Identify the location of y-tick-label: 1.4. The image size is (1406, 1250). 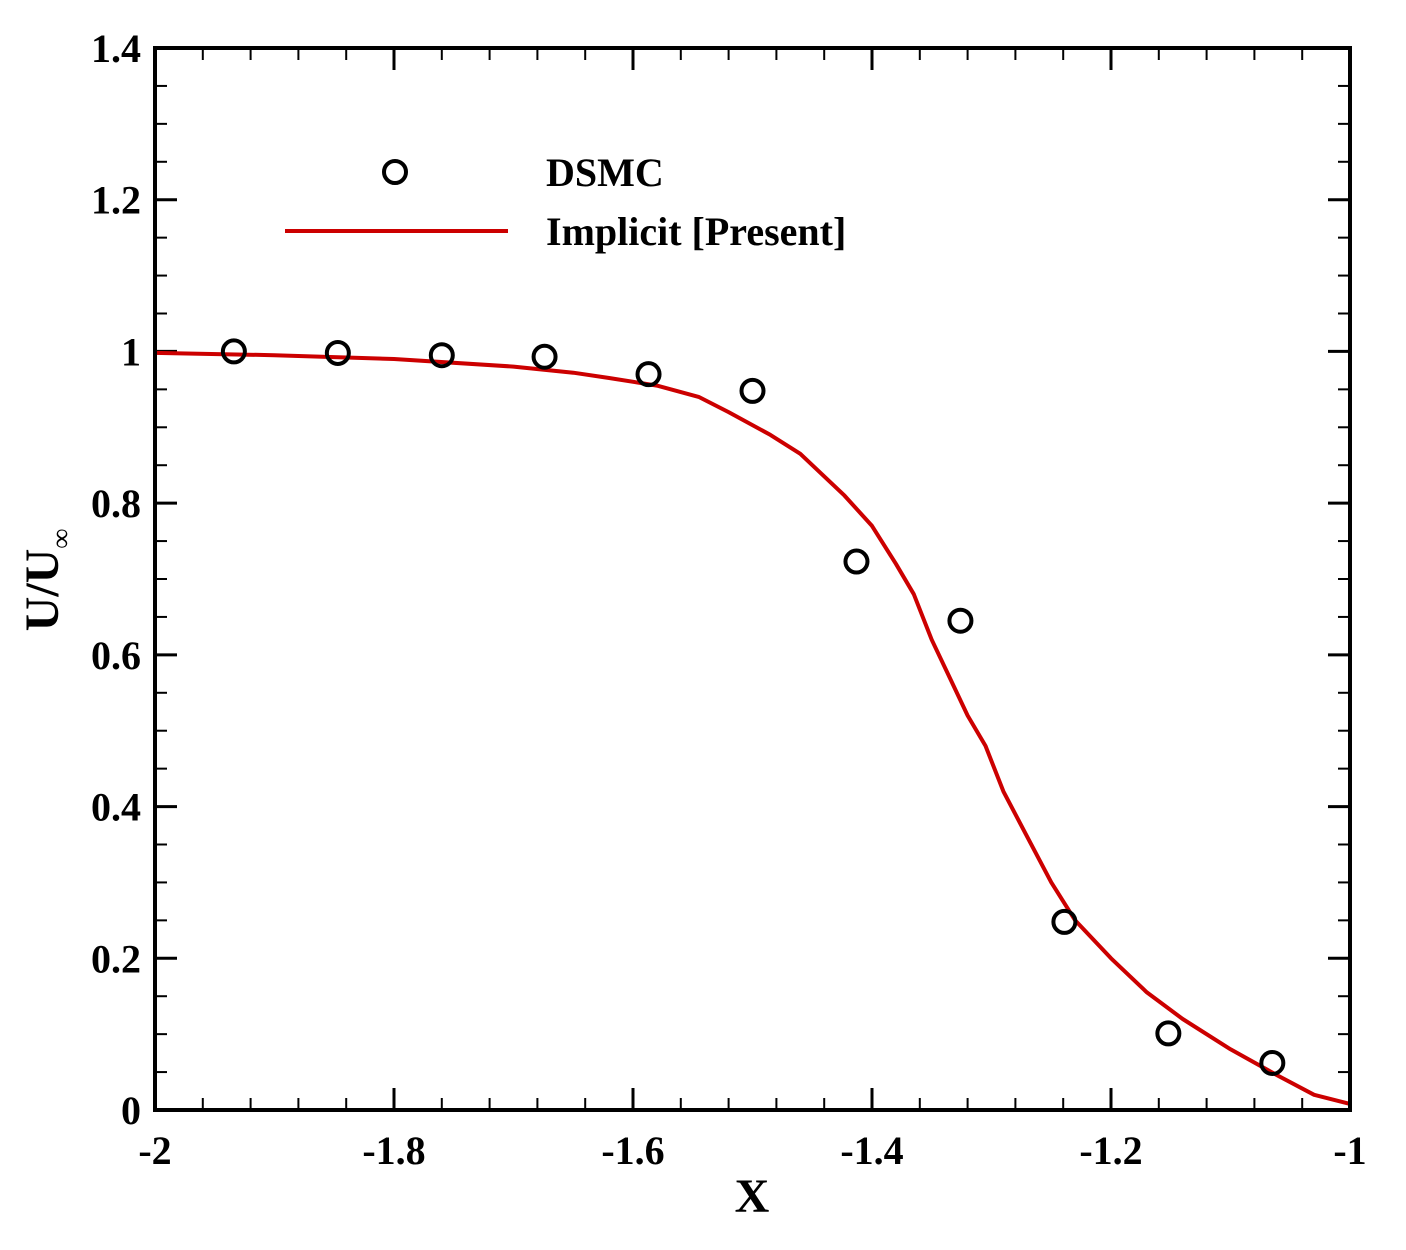
(116, 48).